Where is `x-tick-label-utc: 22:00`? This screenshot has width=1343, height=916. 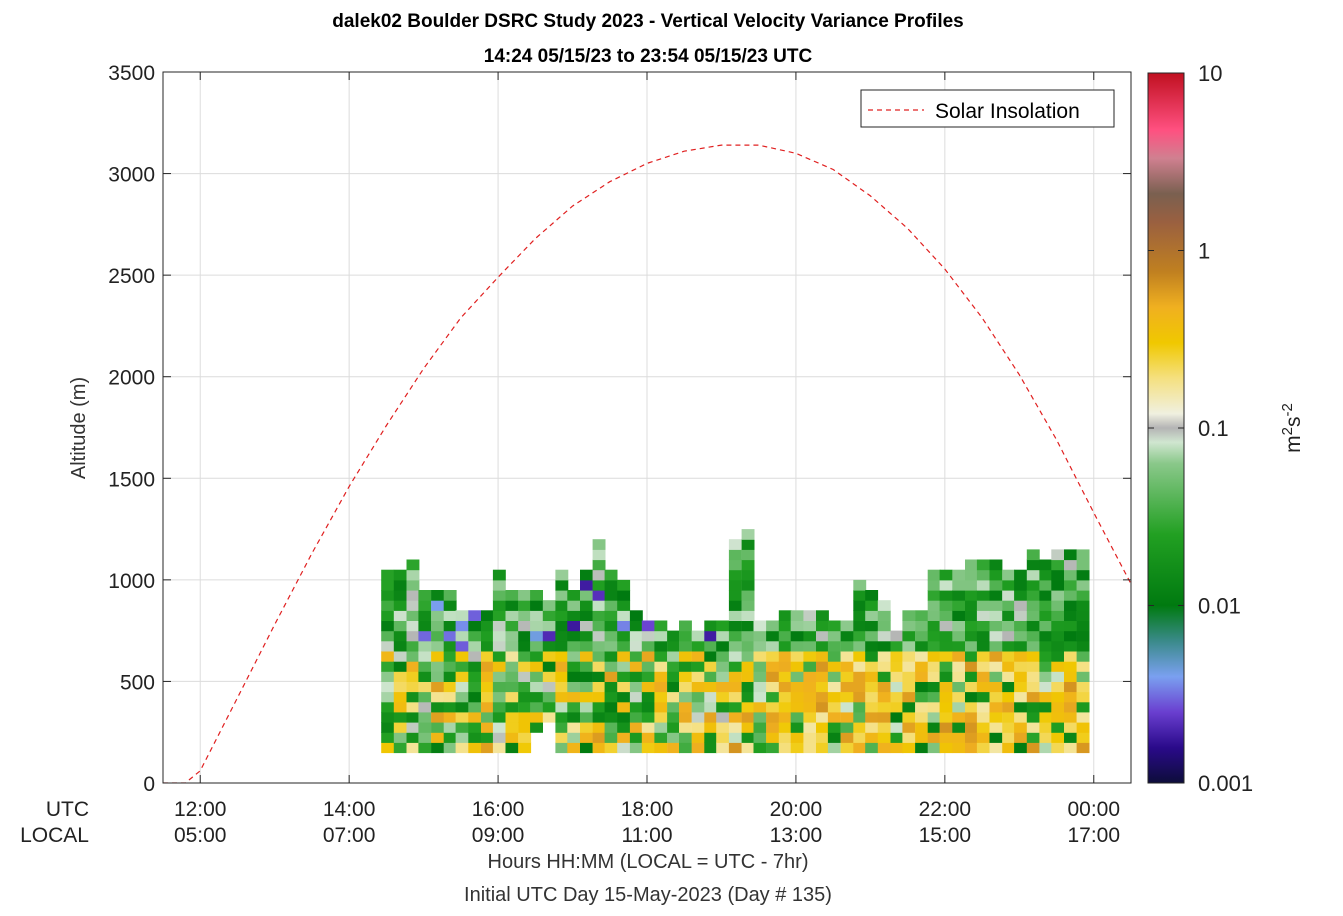 x-tick-label-utc: 22:00 is located at coordinates (945, 809).